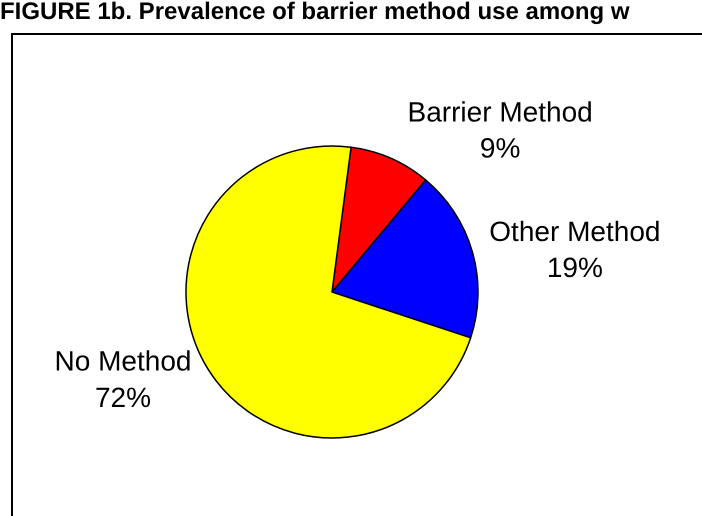  What do you see at coordinates (500, 112) in the screenshot?
I see `slice-label: Barrier Method` at bounding box center [500, 112].